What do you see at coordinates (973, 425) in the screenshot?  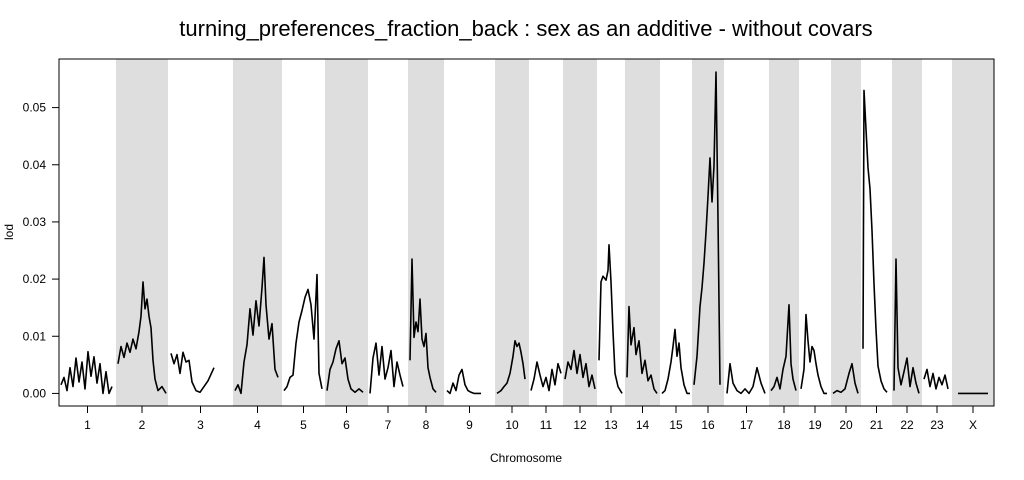 I see `x-tick-label-X: X` at bounding box center [973, 425].